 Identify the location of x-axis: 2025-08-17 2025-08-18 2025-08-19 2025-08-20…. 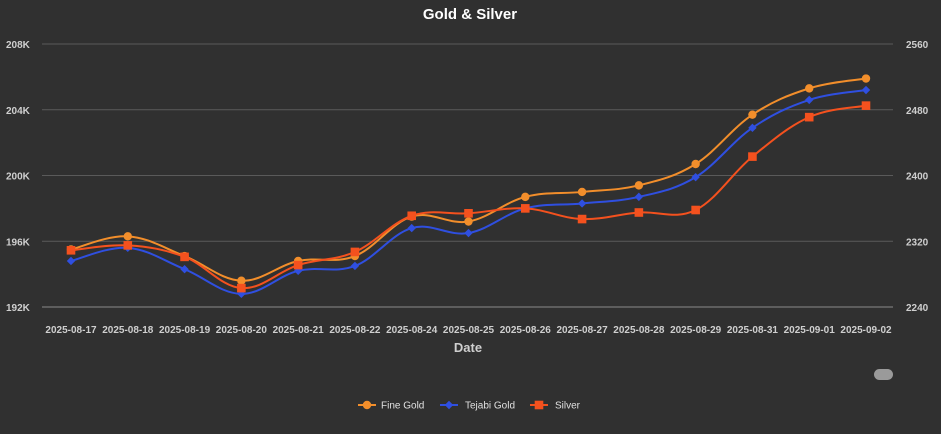
(468, 330).